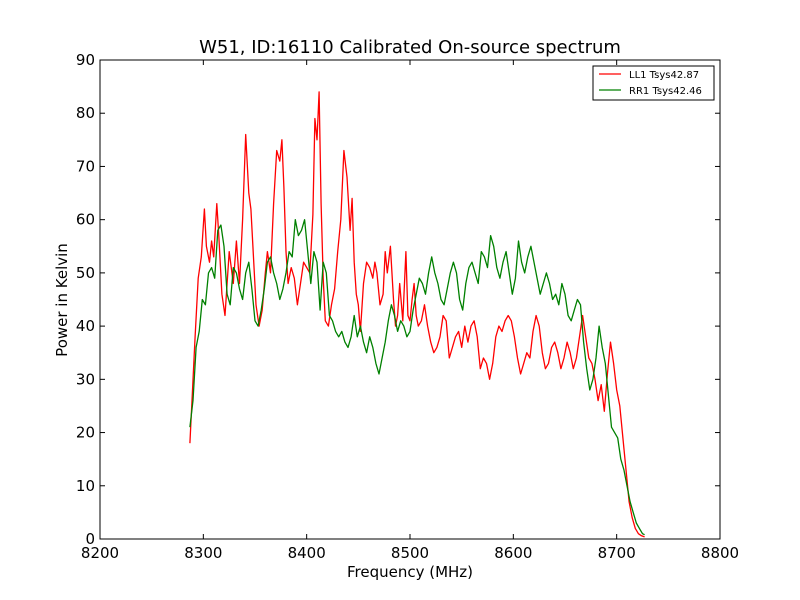 This screenshot has height=600, width=800. I want to click on x-tick-label: 8600, so click(513, 553).